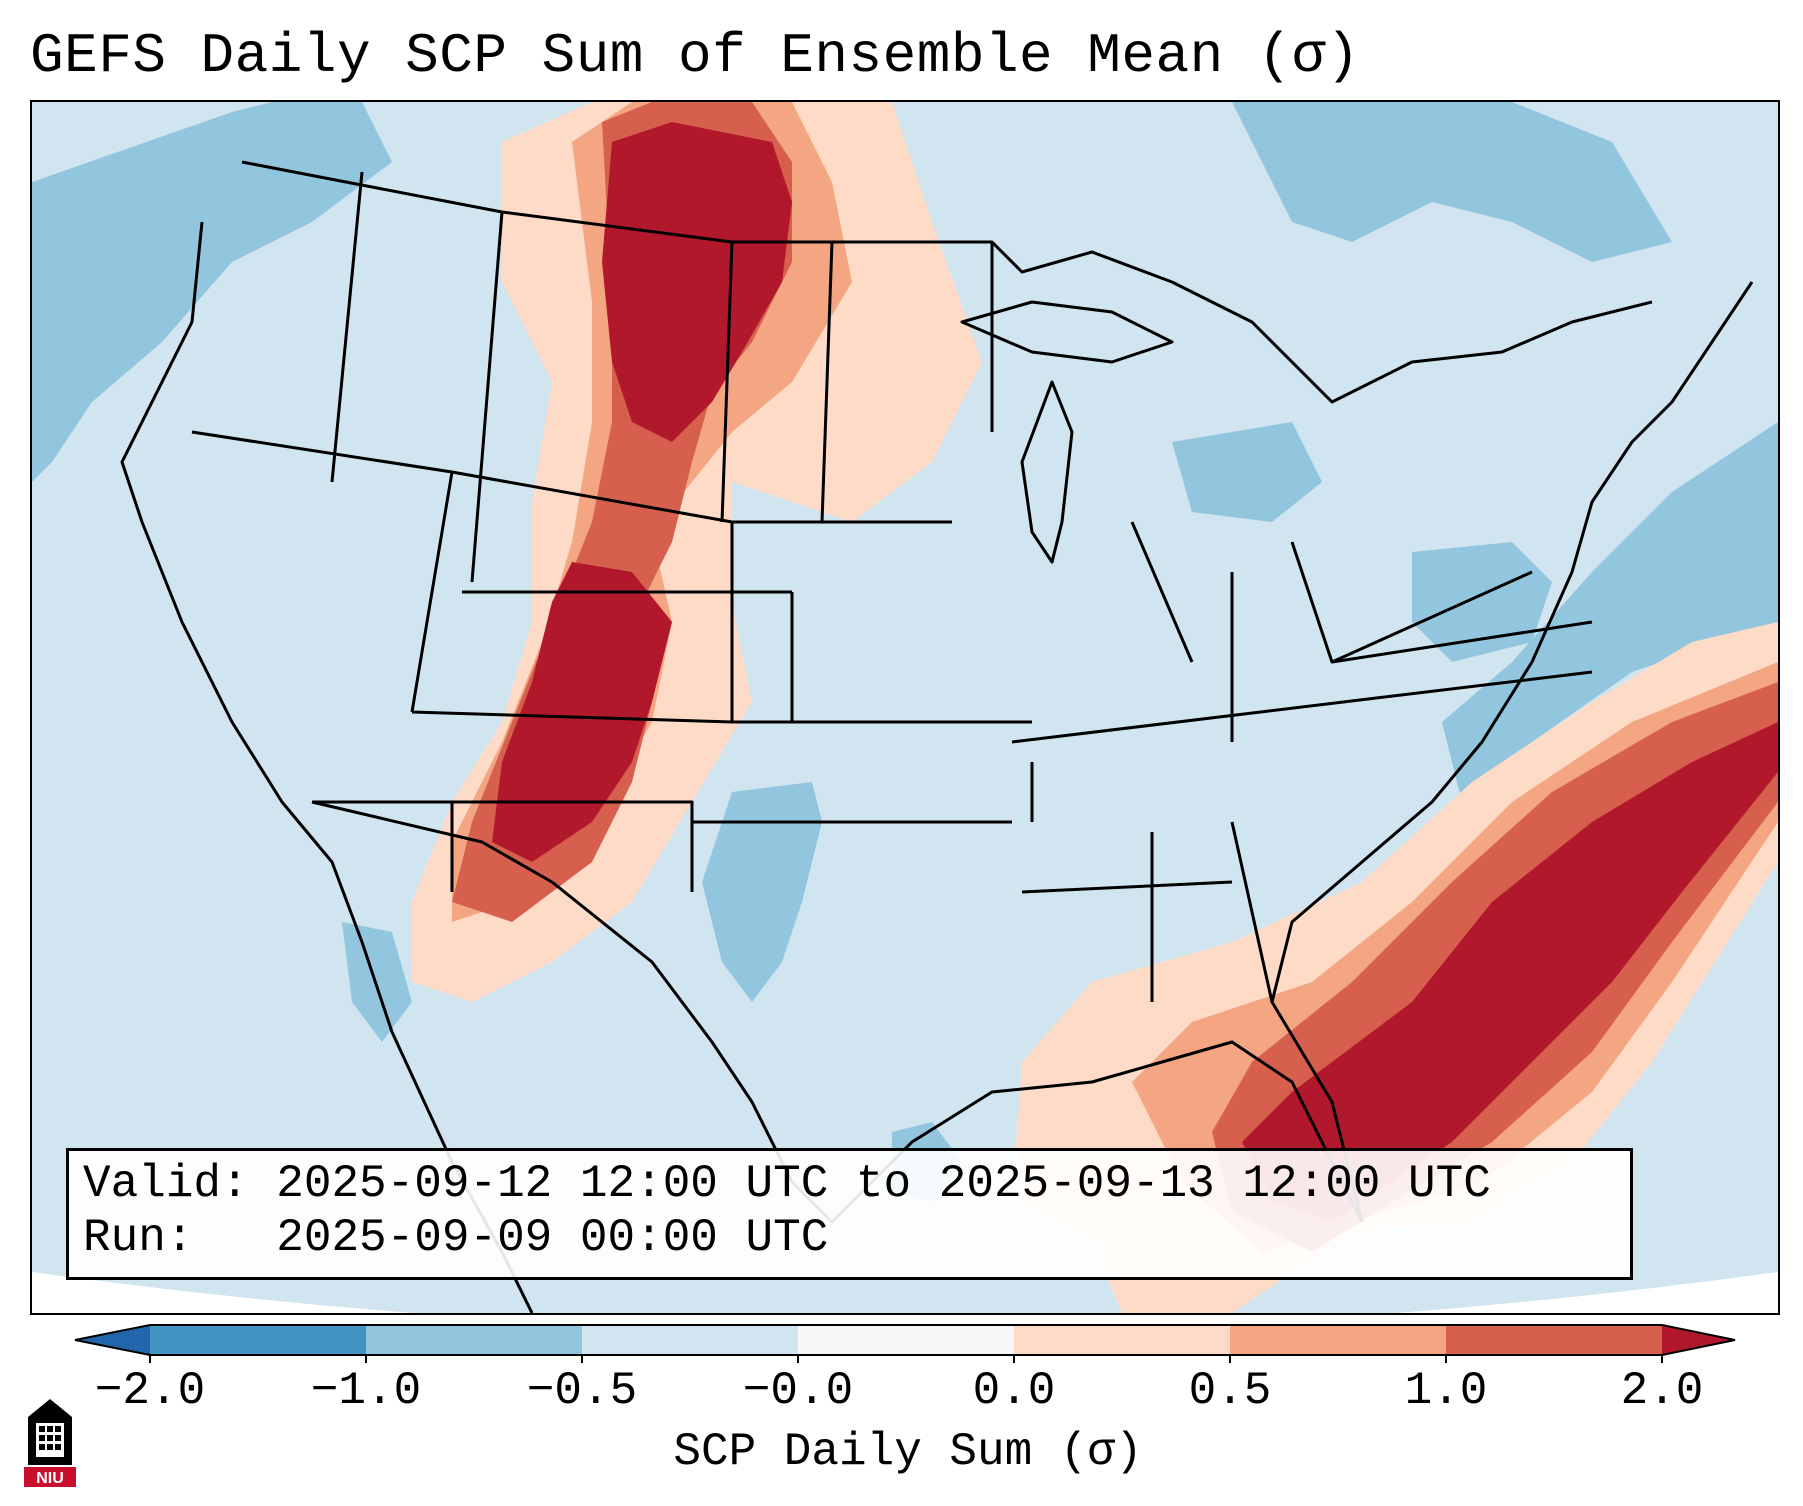 Image resolution: width=1803 pixels, height=1506 pixels. I want to click on page-title: GEFS Daily SCP Sum of Ensemble Mean (σ), so click(695, 56).